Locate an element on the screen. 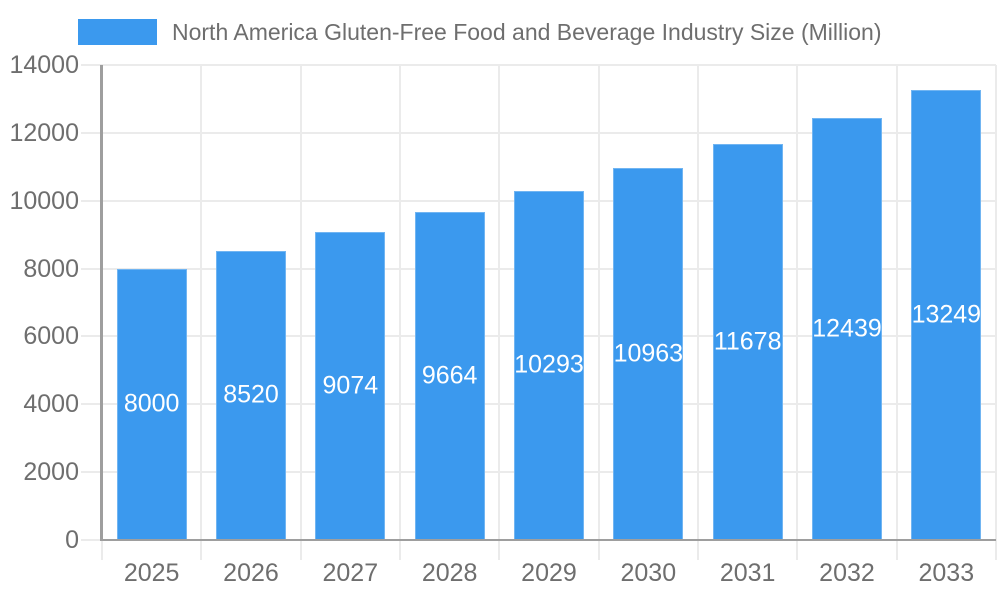 Image resolution: width=1000 pixels, height=600 pixels. bar-value-label: 10963 is located at coordinates (648, 353).